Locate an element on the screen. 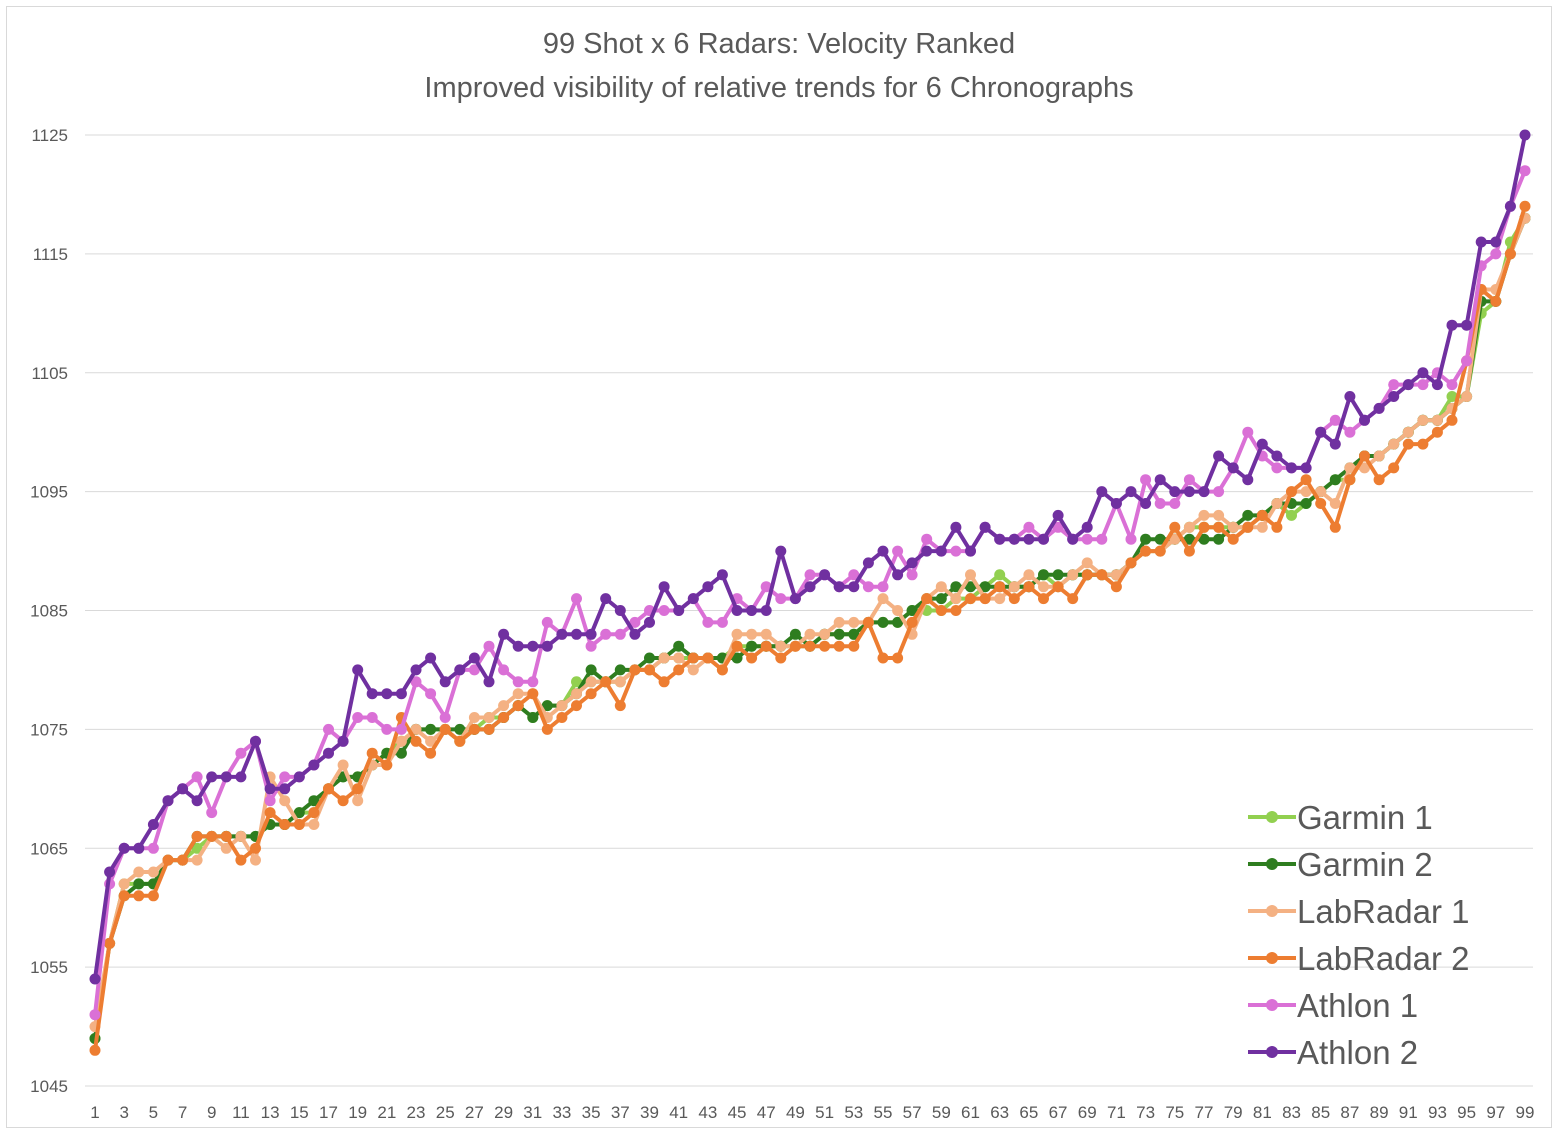 This screenshot has width=1558, height=1134. x-tick-label: 67 is located at coordinates (1058, 1112).